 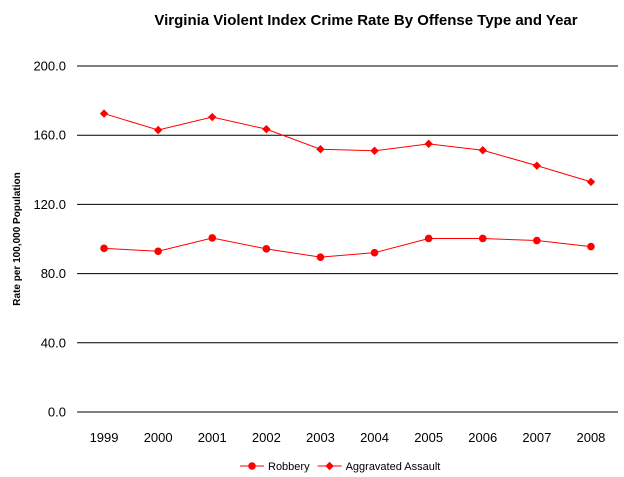 I want to click on y-tick-label: 200.0, so click(x=49, y=66).